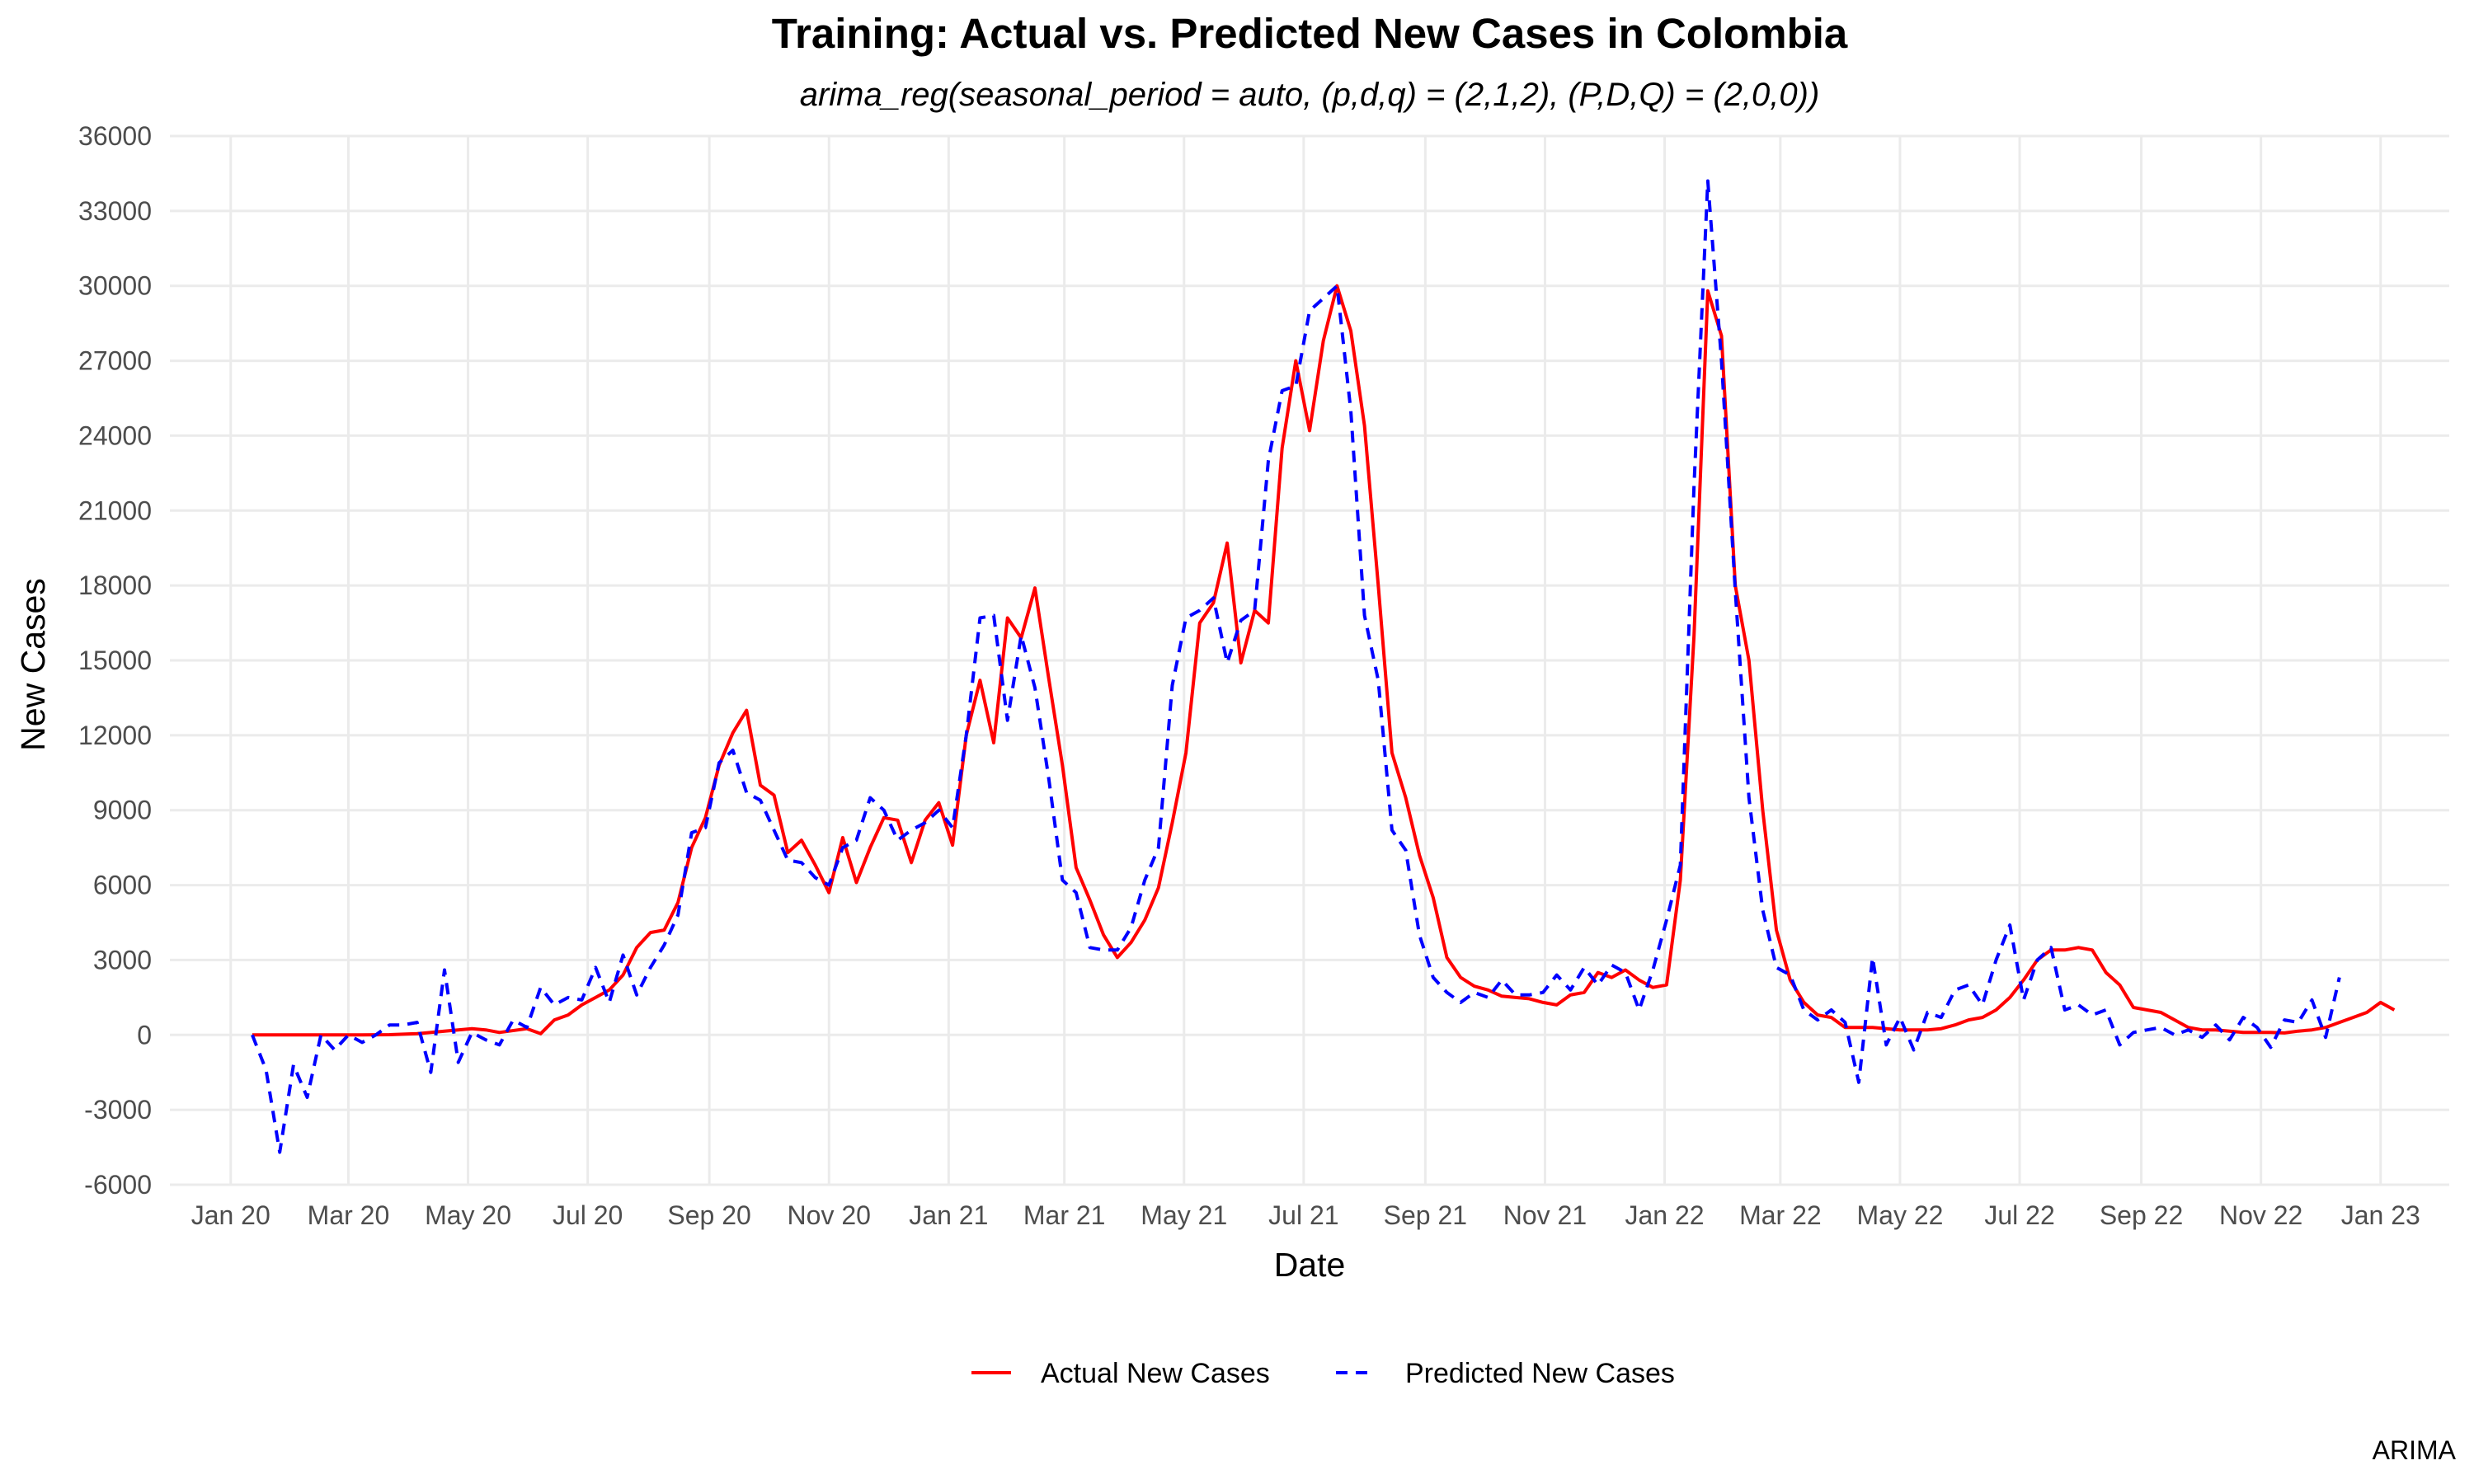 This screenshot has width=2474, height=1484. What do you see at coordinates (588, 1215) in the screenshot?
I see `x-tick-label: Jul 20` at bounding box center [588, 1215].